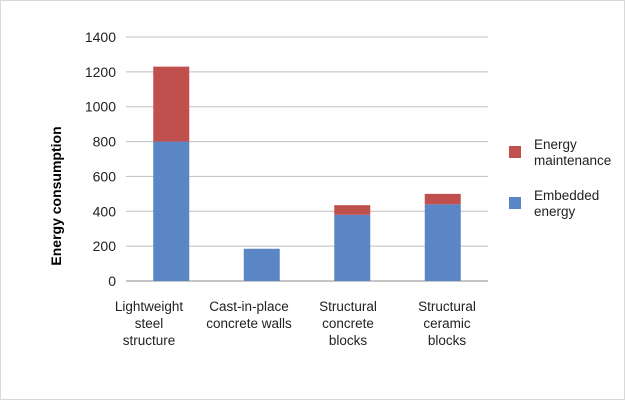 The width and height of the screenshot is (625, 400). I want to click on category-label: Cast-in-place concrete walls, so click(249, 315).